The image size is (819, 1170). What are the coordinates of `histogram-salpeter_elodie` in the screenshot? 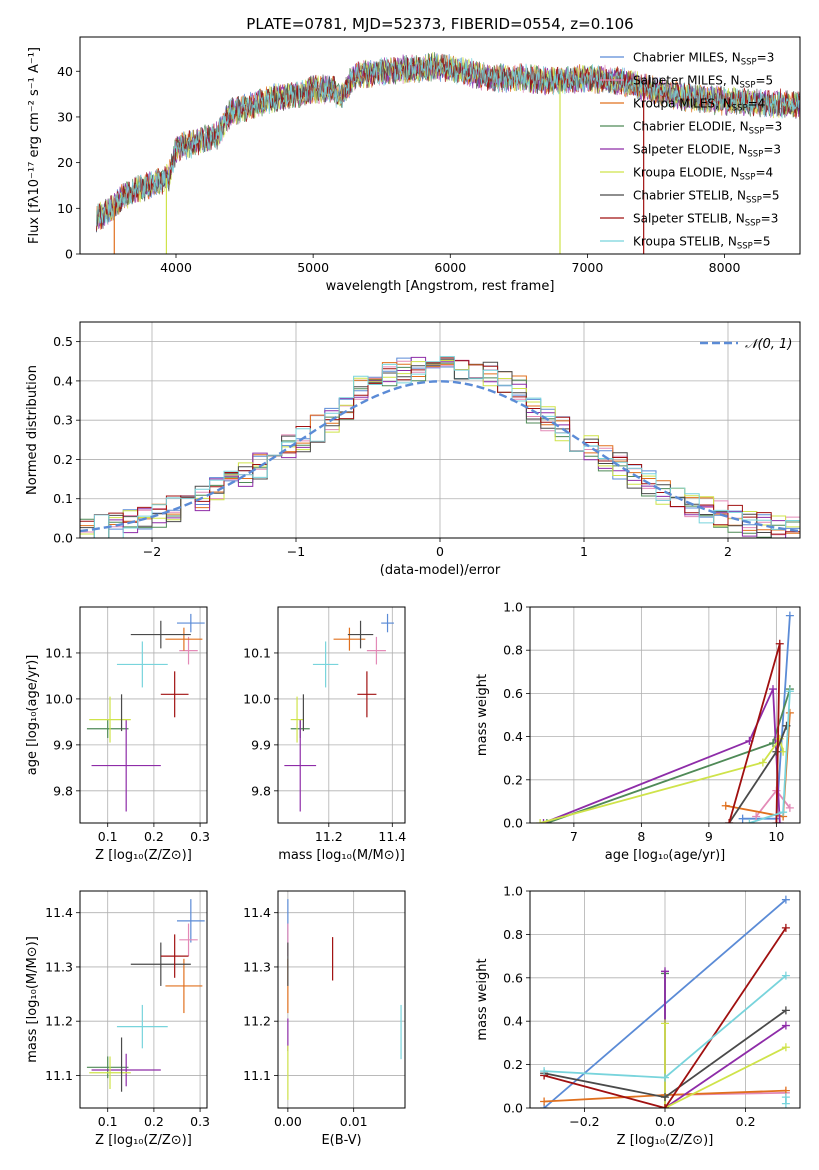 It's located at (440, 447).